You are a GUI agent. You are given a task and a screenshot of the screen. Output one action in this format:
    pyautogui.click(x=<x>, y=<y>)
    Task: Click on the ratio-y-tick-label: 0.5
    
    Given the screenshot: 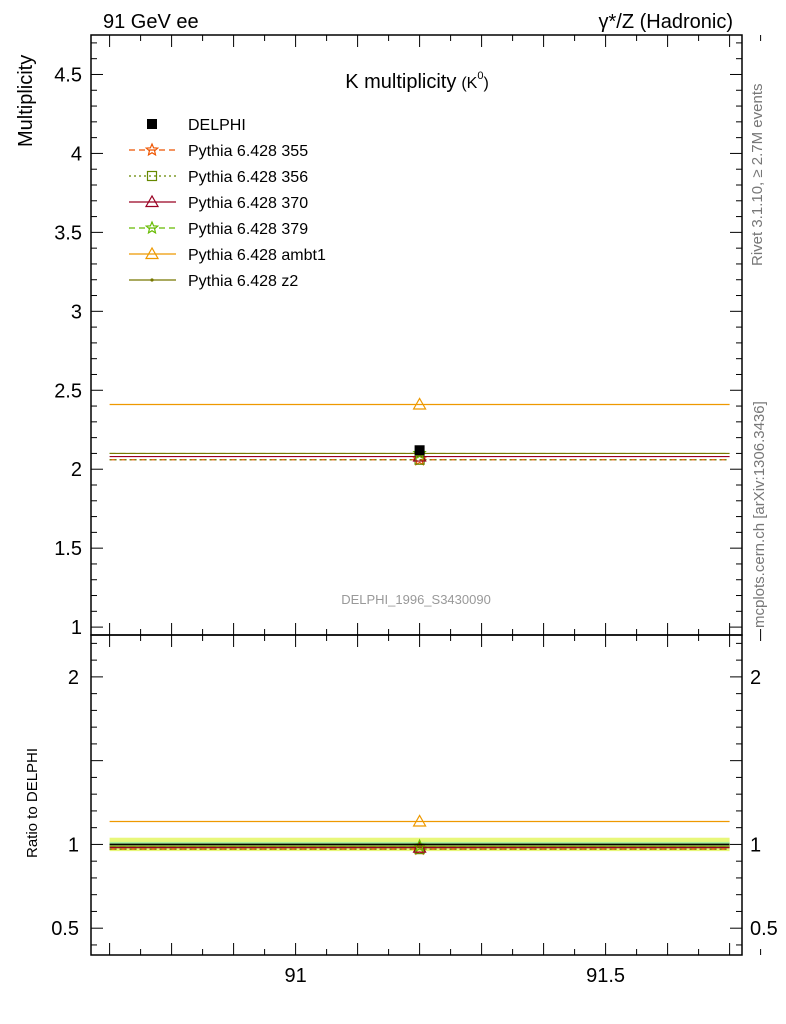 What is the action you would take?
    pyautogui.click(x=65, y=929)
    